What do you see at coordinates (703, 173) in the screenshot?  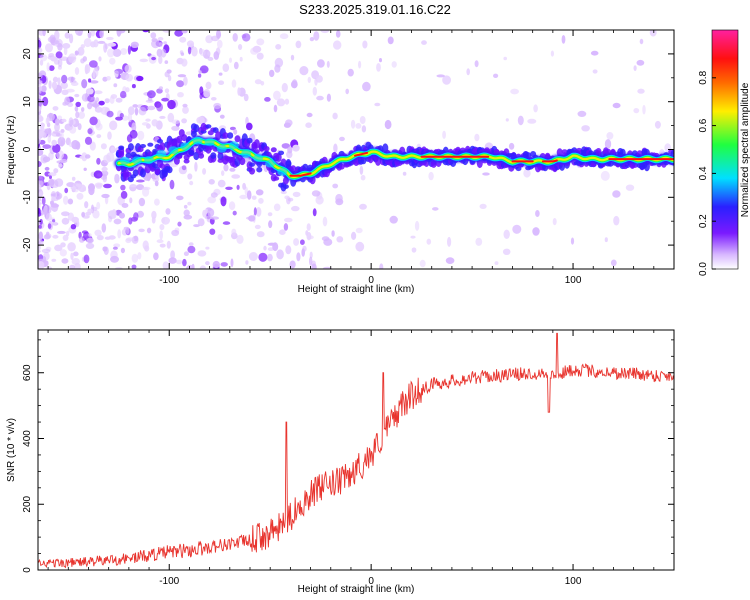 I see `colorbar-tick-label: 0.4` at bounding box center [703, 173].